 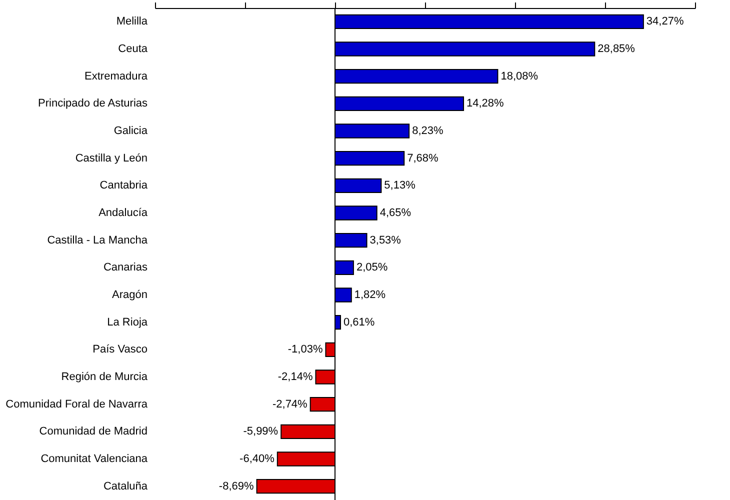 I want to click on data-label: -8,69%, so click(x=236, y=486).